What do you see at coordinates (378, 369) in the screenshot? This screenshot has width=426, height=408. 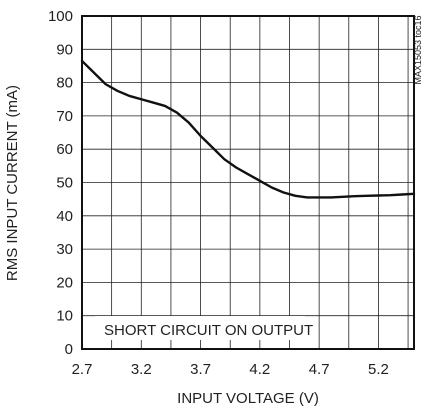 I see `x-tick-label-5.2: 5.2` at bounding box center [378, 369].